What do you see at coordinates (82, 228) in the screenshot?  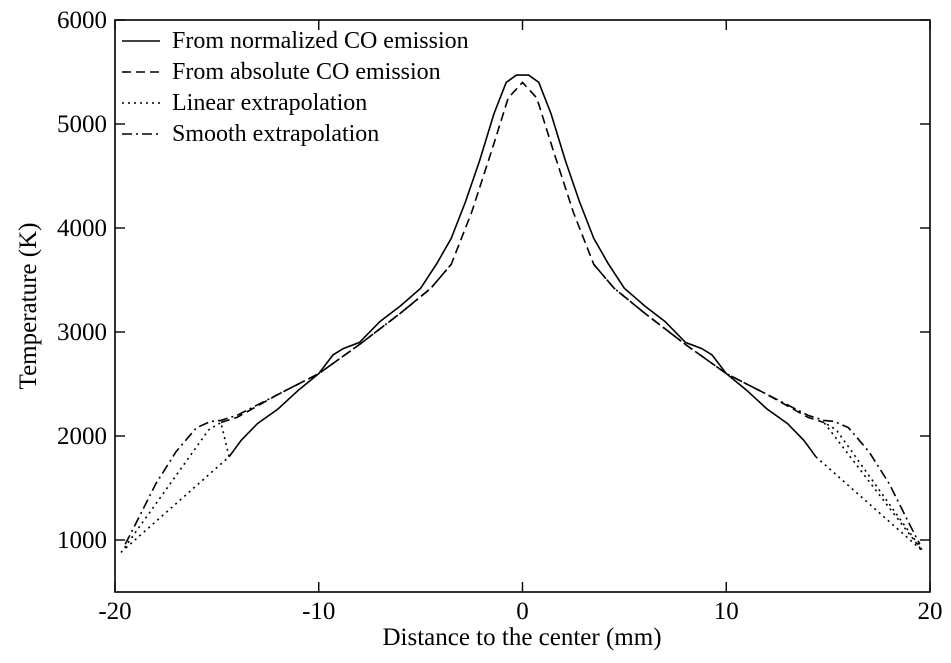 I see `y-tick-label: 4000` at bounding box center [82, 228].